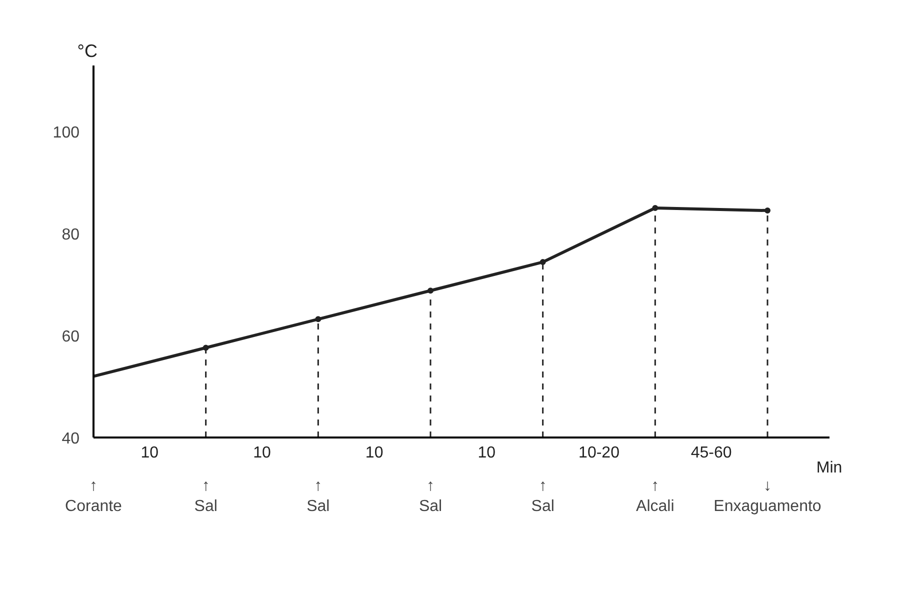  What do you see at coordinates (768, 496) in the screenshot?
I see `x-tick-label: ↓ Enxaguamento` at bounding box center [768, 496].